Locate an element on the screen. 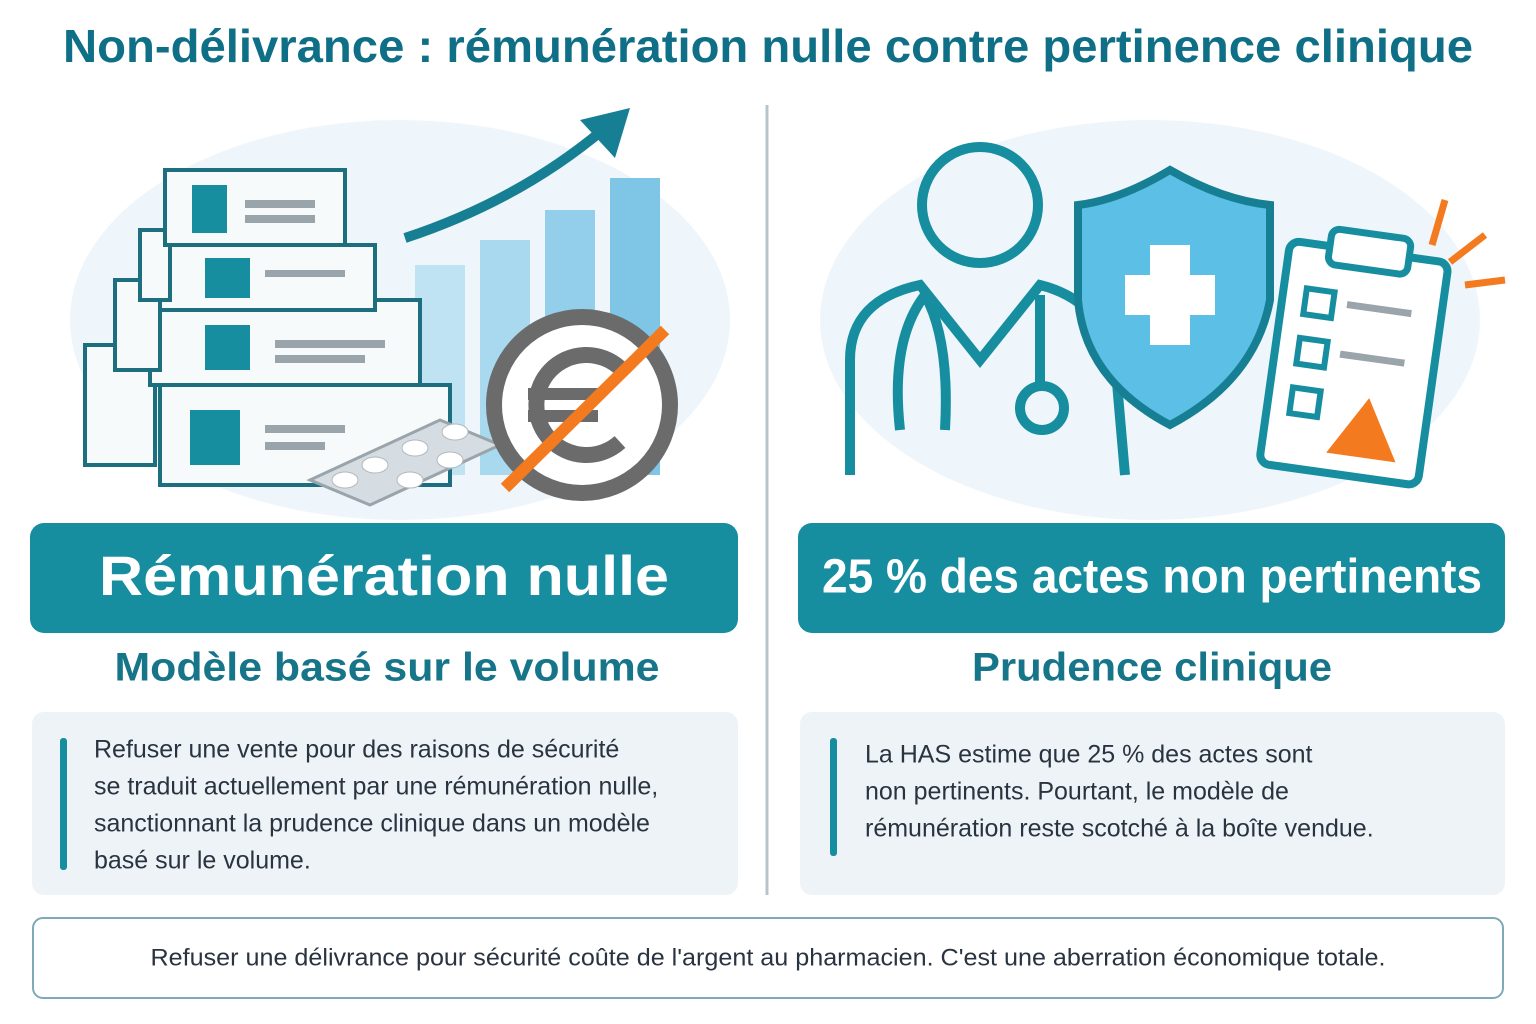 This screenshot has width=1536, height=1024. left-text-box is located at coordinates (385, 803).